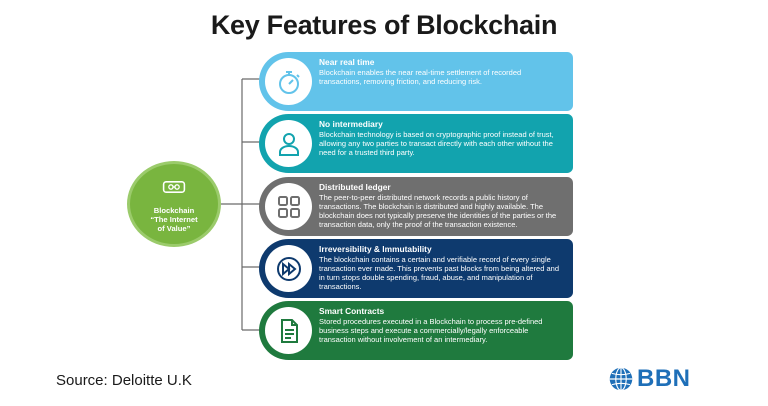  Describe the element at coordinates (384, 25) in the screenshot. I see `page-title: Key Features of Blockchain` at that location.